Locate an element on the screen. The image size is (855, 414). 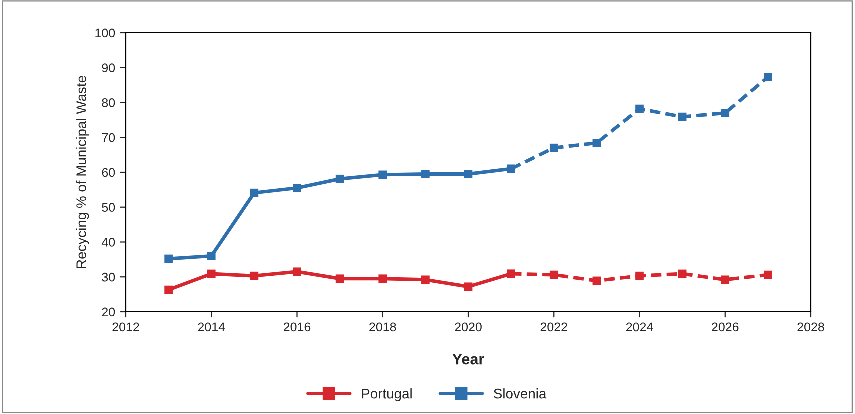
y-tick-label: 20 is located at coordinates (109, 312).